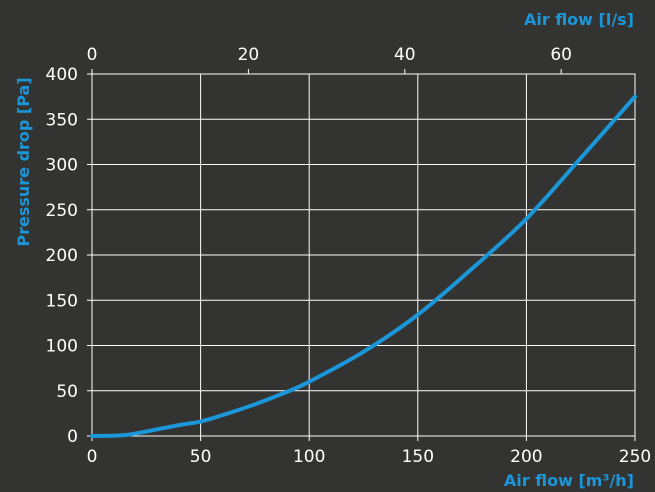 The image size is (655, 492). I want to click on x-axis-title: Air flow [m³/h], so click(569, 480).